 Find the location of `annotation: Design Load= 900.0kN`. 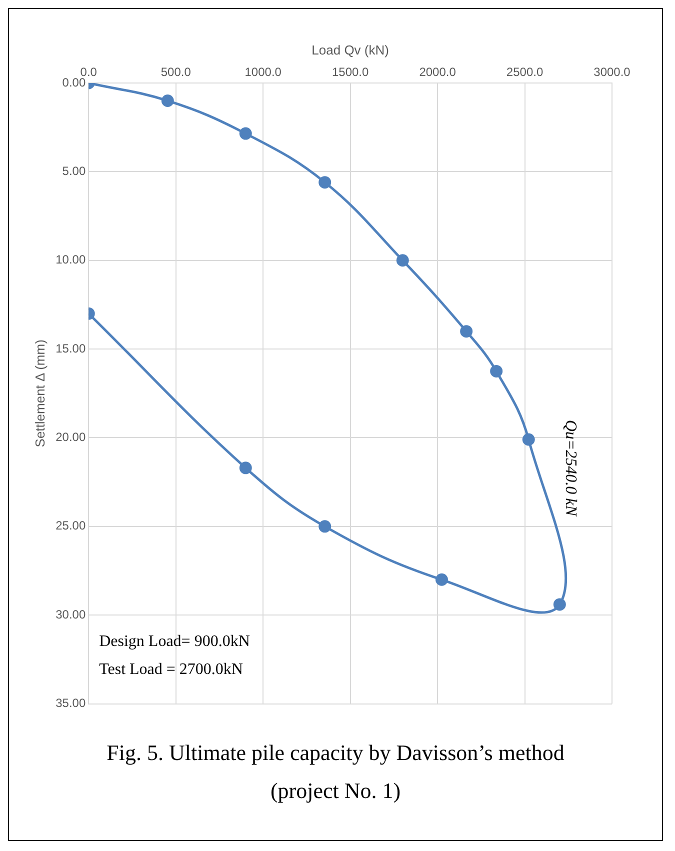

annotation: Design Load= 900.0kN is located at coordinates (174, 641).